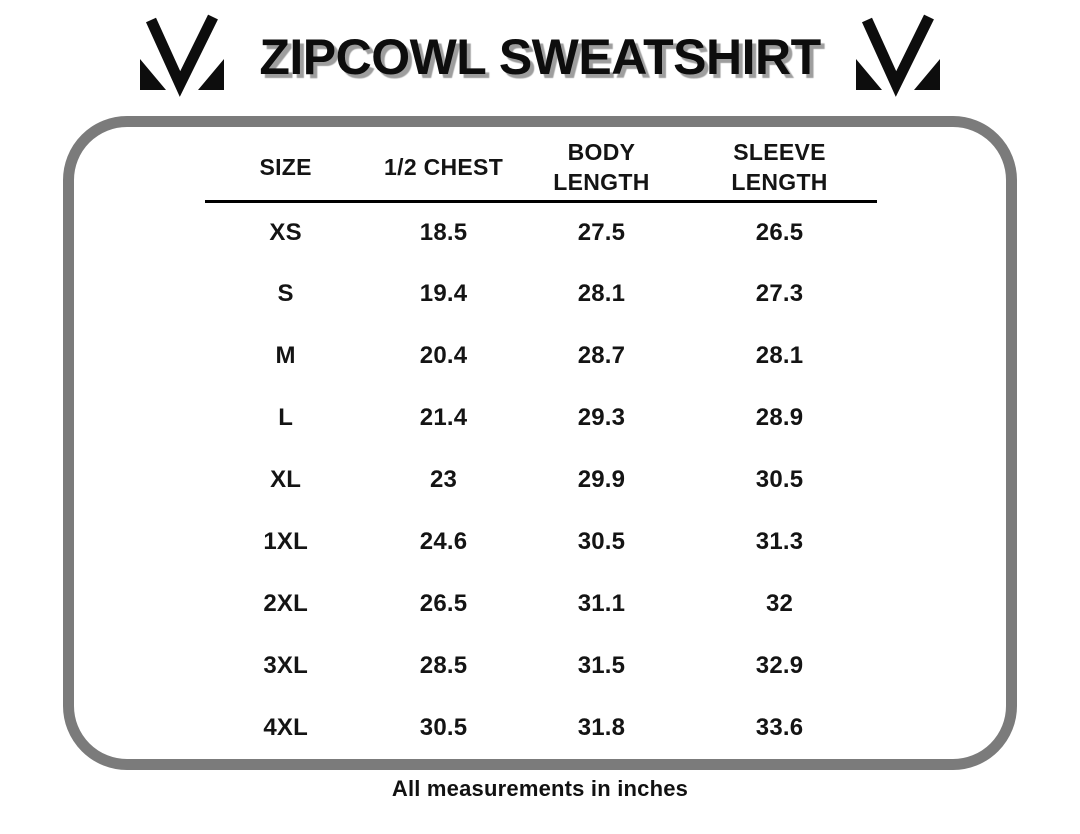 The width and height of the screenshot is (1080, 834). Describe the element at coordinates (541, 356) in the screenshot. I see `table-row: M 20.4 28.7 28.1` at that location.